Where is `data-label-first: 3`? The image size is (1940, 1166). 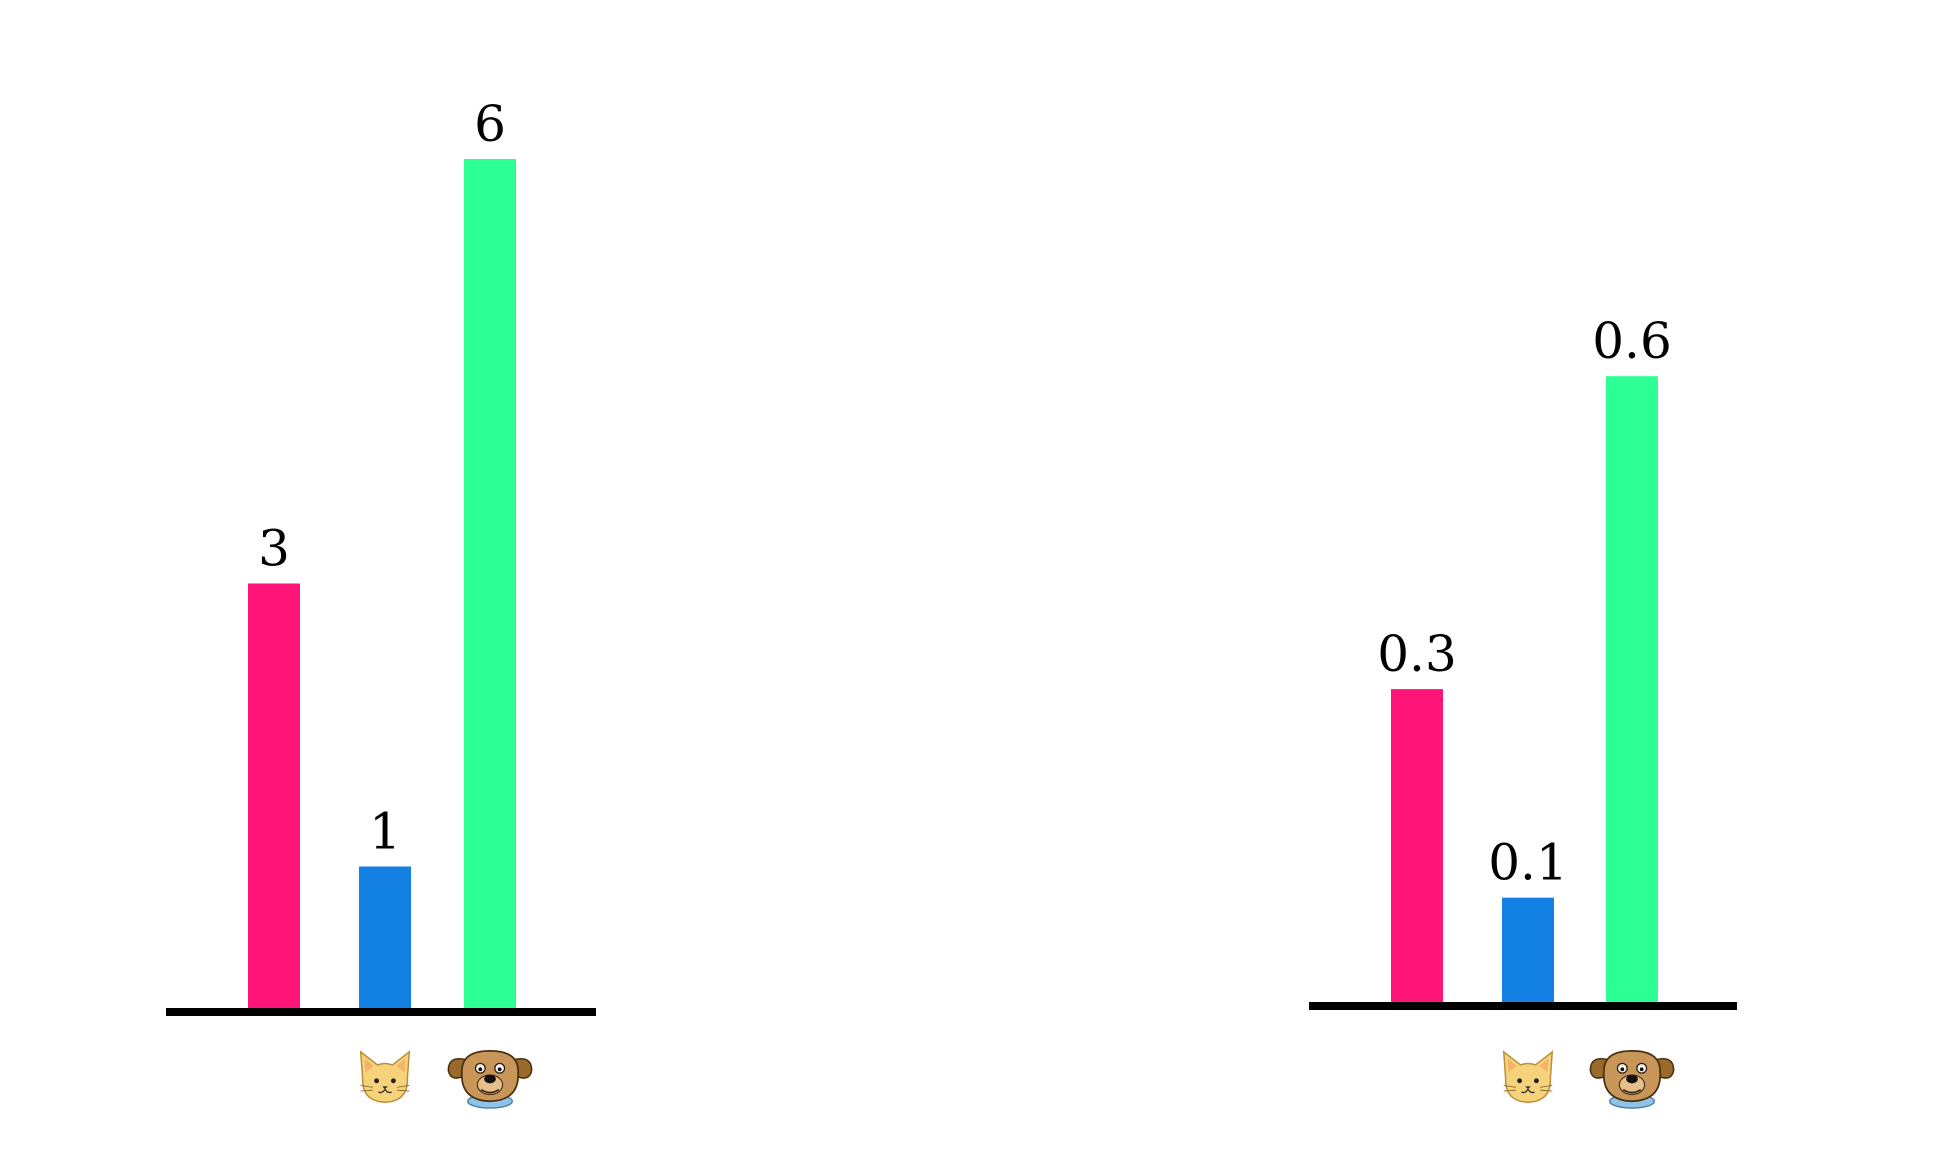 data-label-first: 3 is located at coordinates (274, 549).